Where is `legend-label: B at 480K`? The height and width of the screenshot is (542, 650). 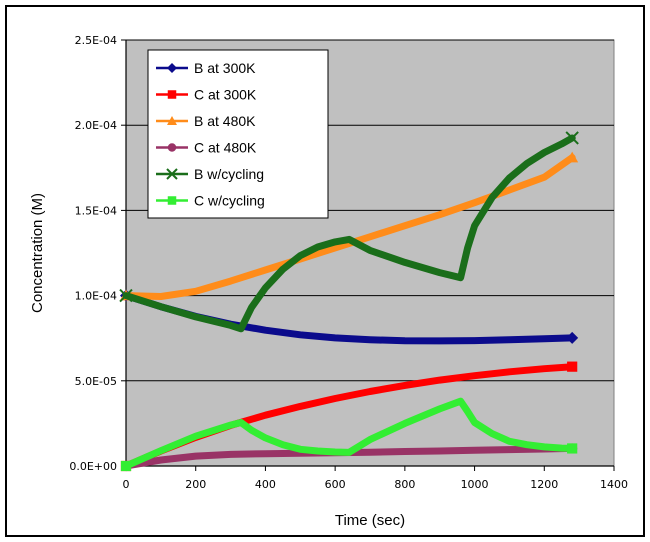
legend-label: B at 480K is located at coordinates (225, 121).